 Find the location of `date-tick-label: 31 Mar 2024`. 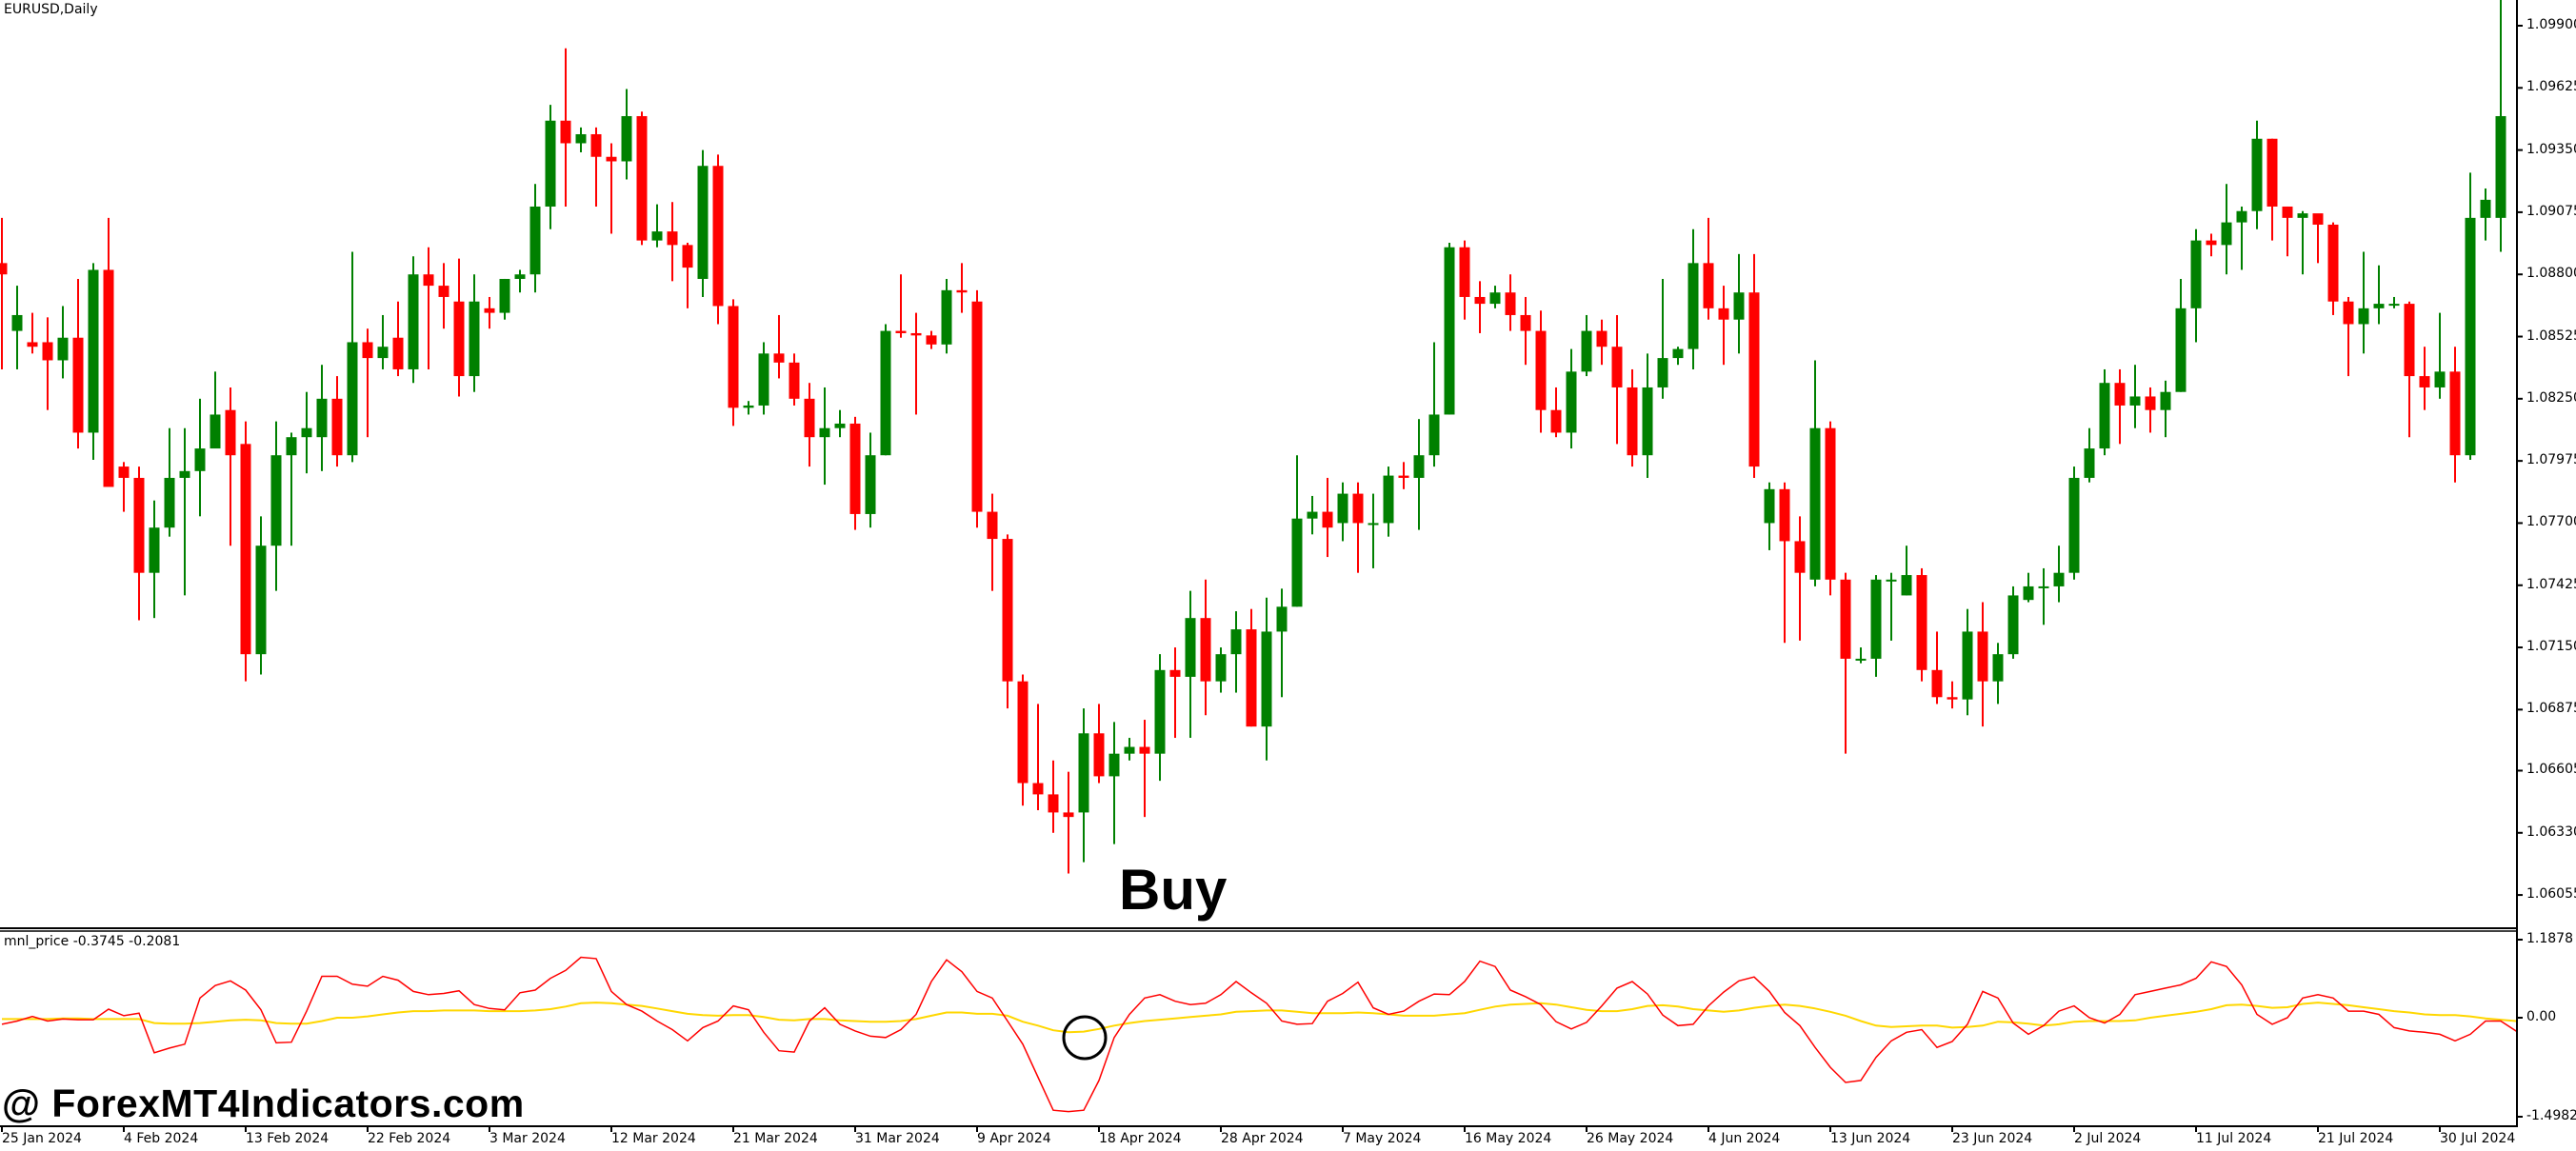

date-tick-label: 31 Mar 2024 is located at coordinates (897, 1138).